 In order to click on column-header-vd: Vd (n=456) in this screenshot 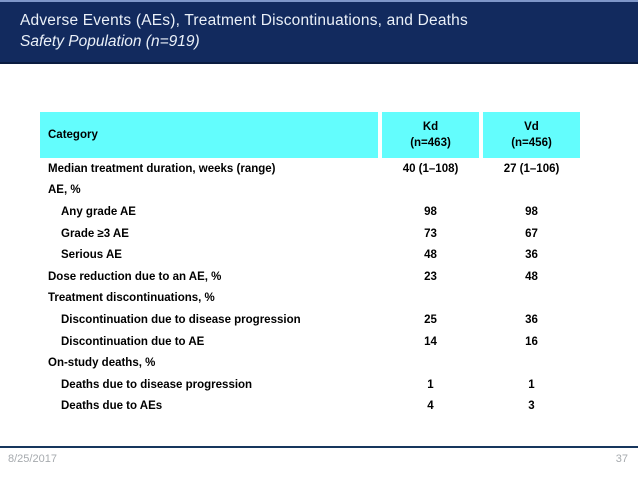, I will do `click(531, 135)`.